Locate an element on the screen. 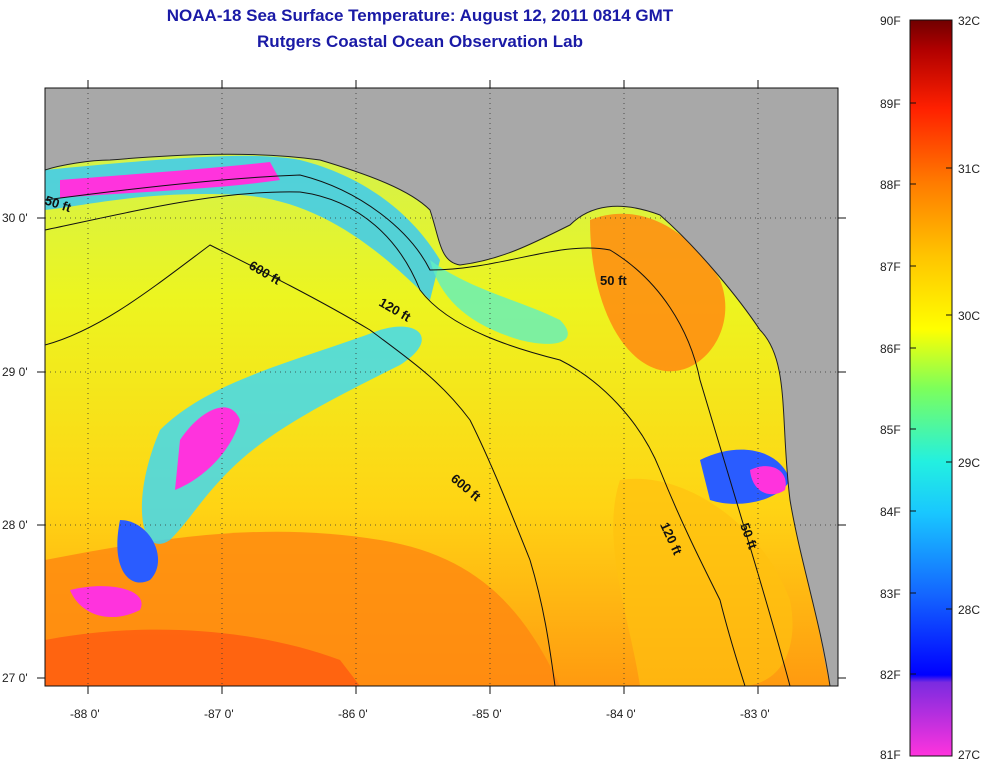 Image resolution: width=992 pixels, height=770 pixels. lon-label-84: -84 0' is located at coordinates (621, 714).